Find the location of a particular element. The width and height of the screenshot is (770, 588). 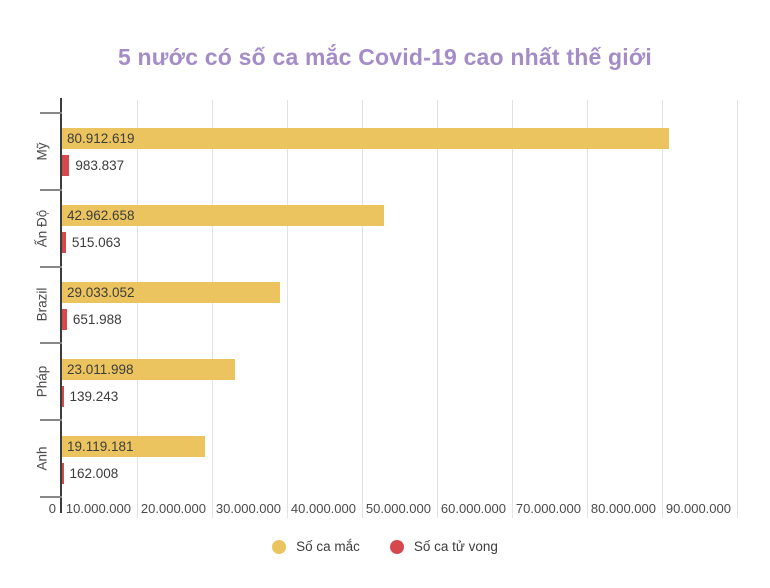

x-tick-label: 20.000.000 is located at coordinates (173, 508).